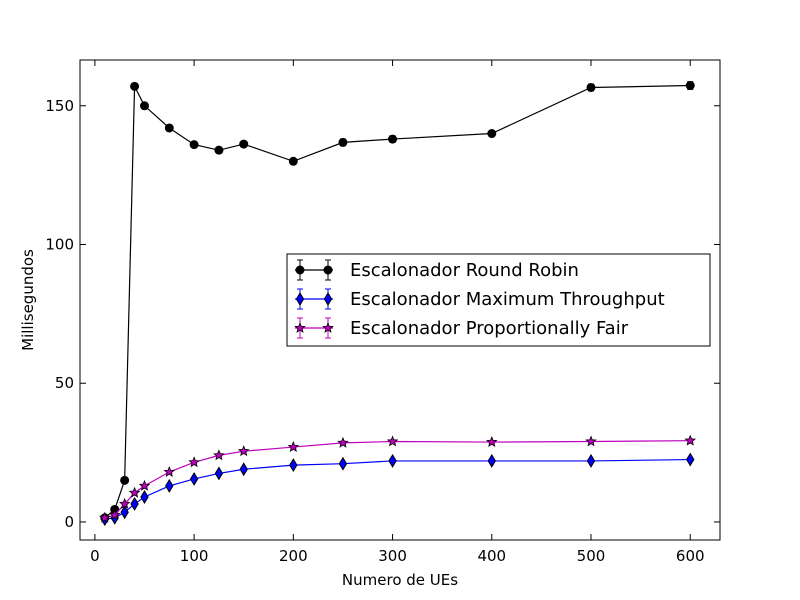  I want to click on legend-label-2: Escalonador Proportionally Fair, so click(489, 328).